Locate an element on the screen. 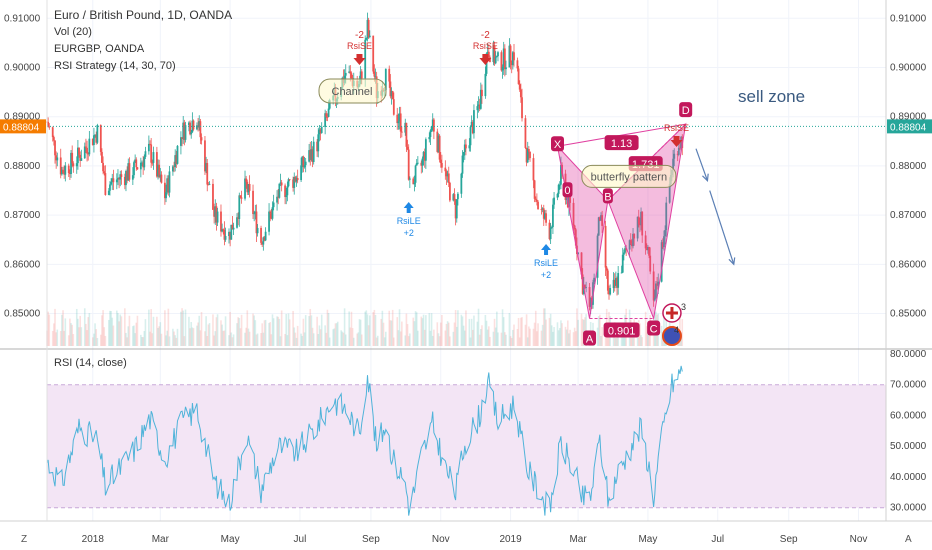 The height and width of the screenshot is (550, 932). legend-symbol: EURGBP, OANDA is located at coordinates (99, 49).